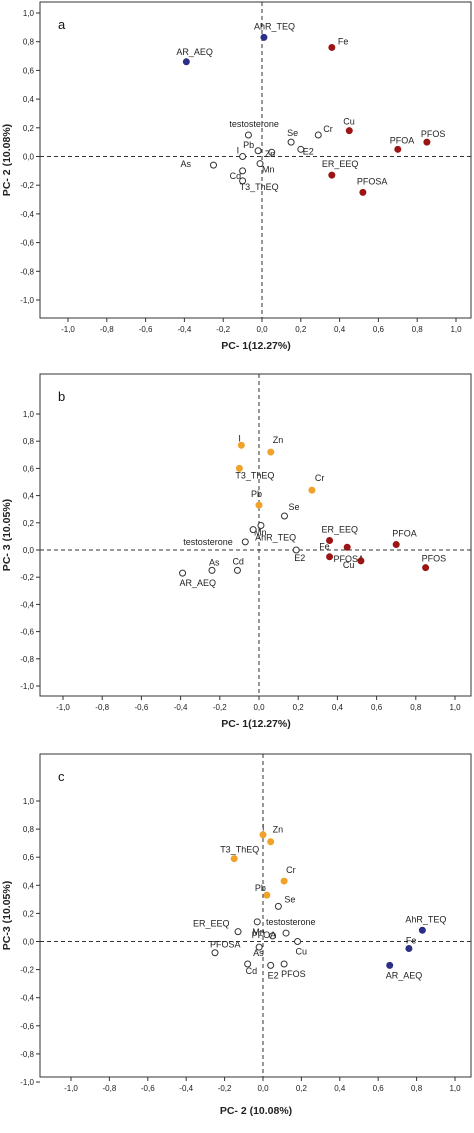 This screenshot has width=474, height=1133. What do you see at coordinates (248, 964) in the screenshot?
I see `point-cd` at bounding box center [248, 964].